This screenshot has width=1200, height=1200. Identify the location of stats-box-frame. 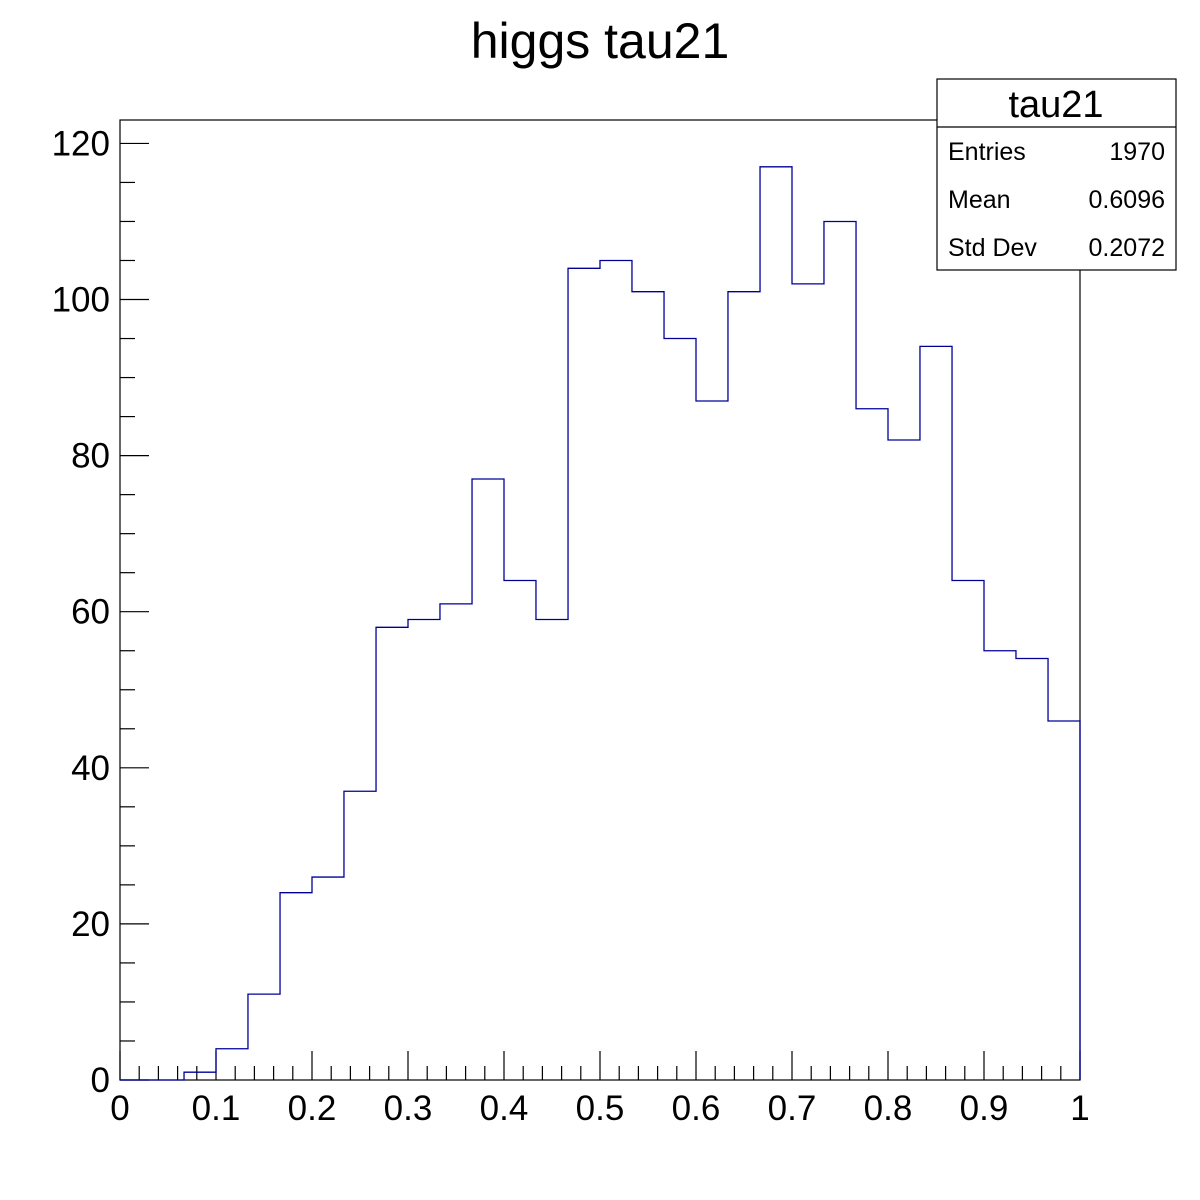
(1056, 174).